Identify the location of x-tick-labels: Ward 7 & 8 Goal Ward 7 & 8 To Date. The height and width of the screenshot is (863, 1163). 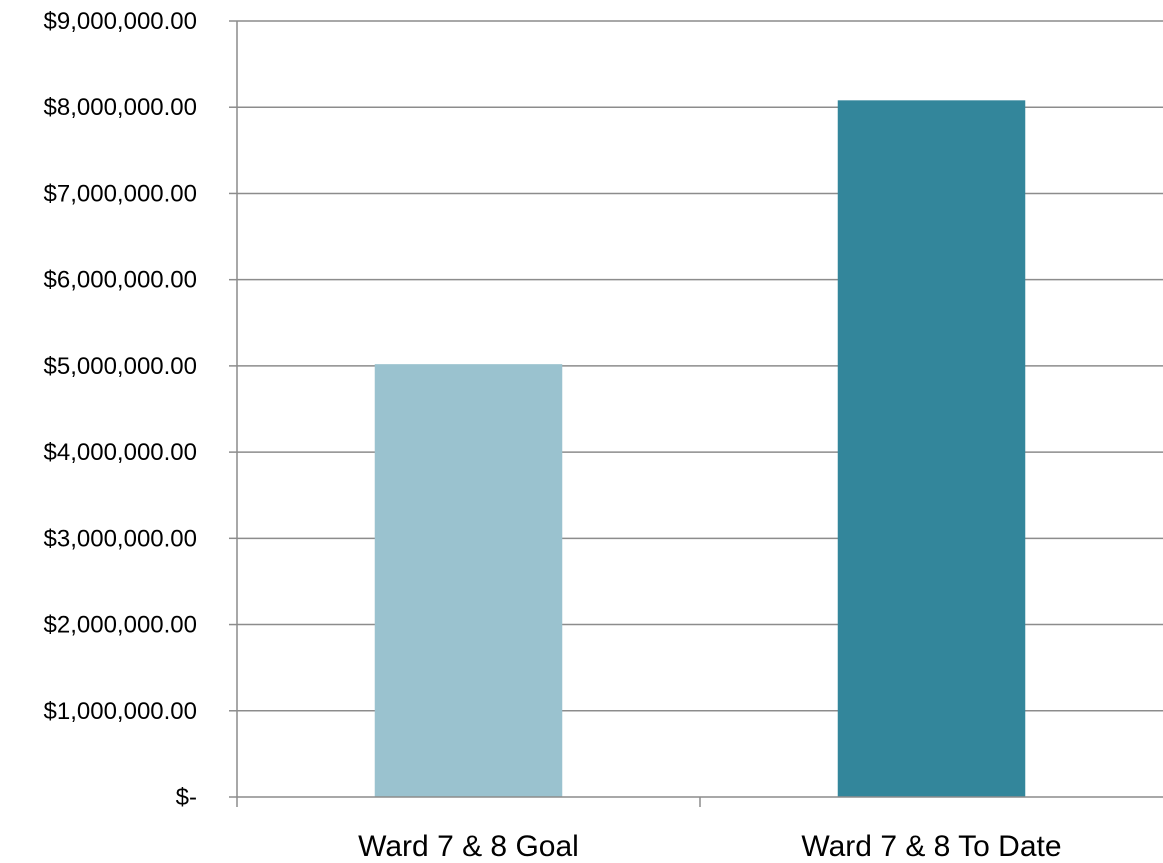
(709, 846).